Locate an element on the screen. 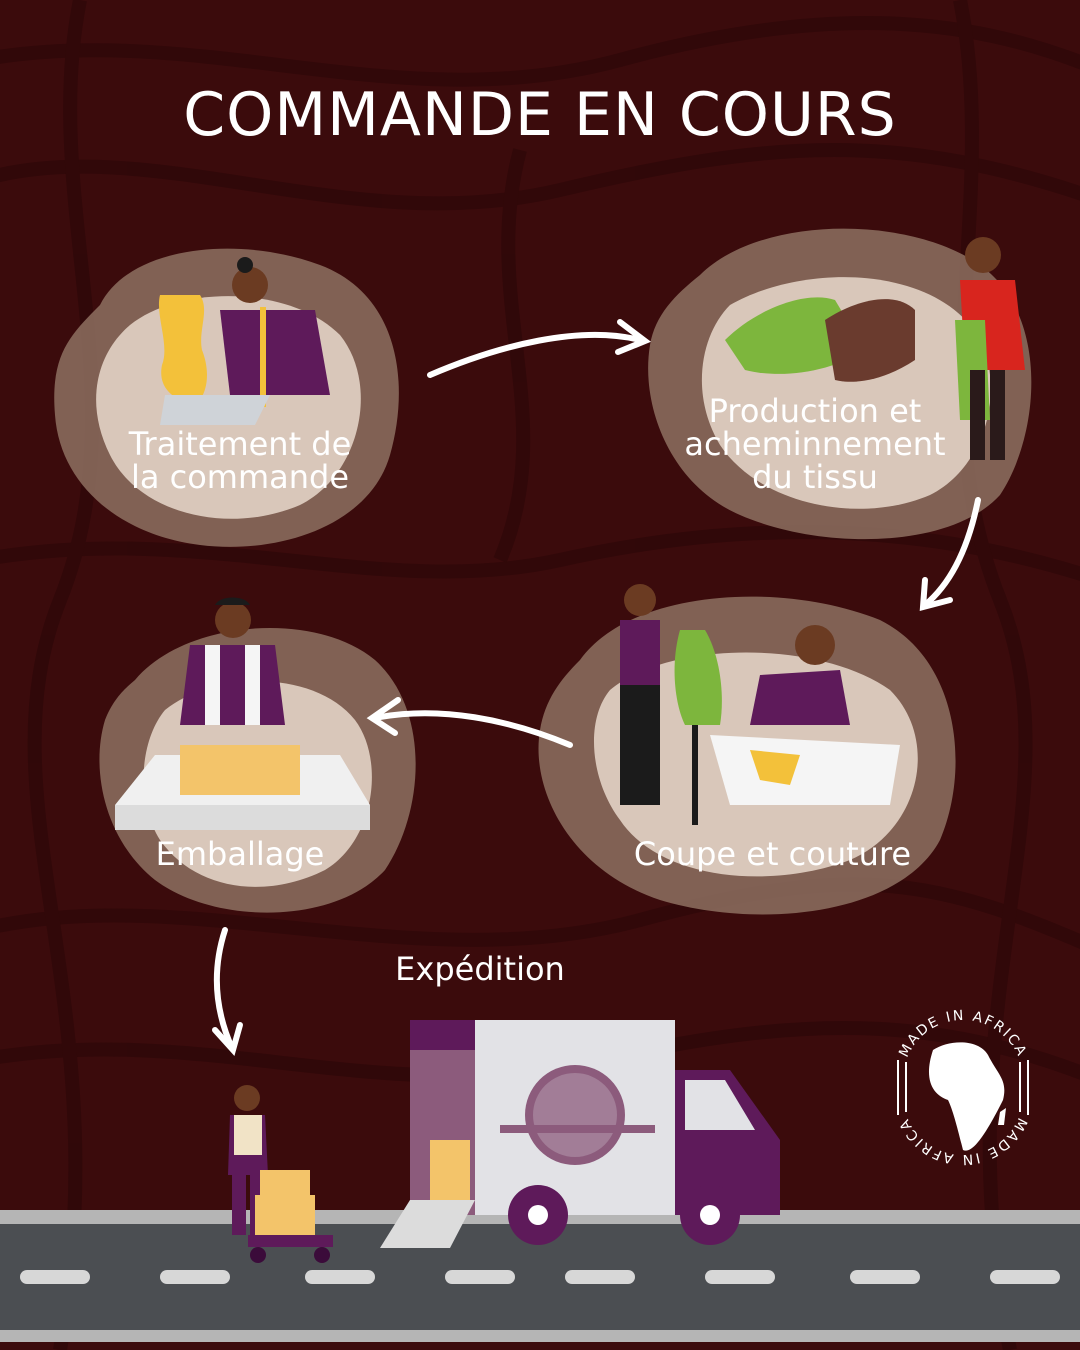  production-line2: acheminnement is located at coordinates (815, 444).